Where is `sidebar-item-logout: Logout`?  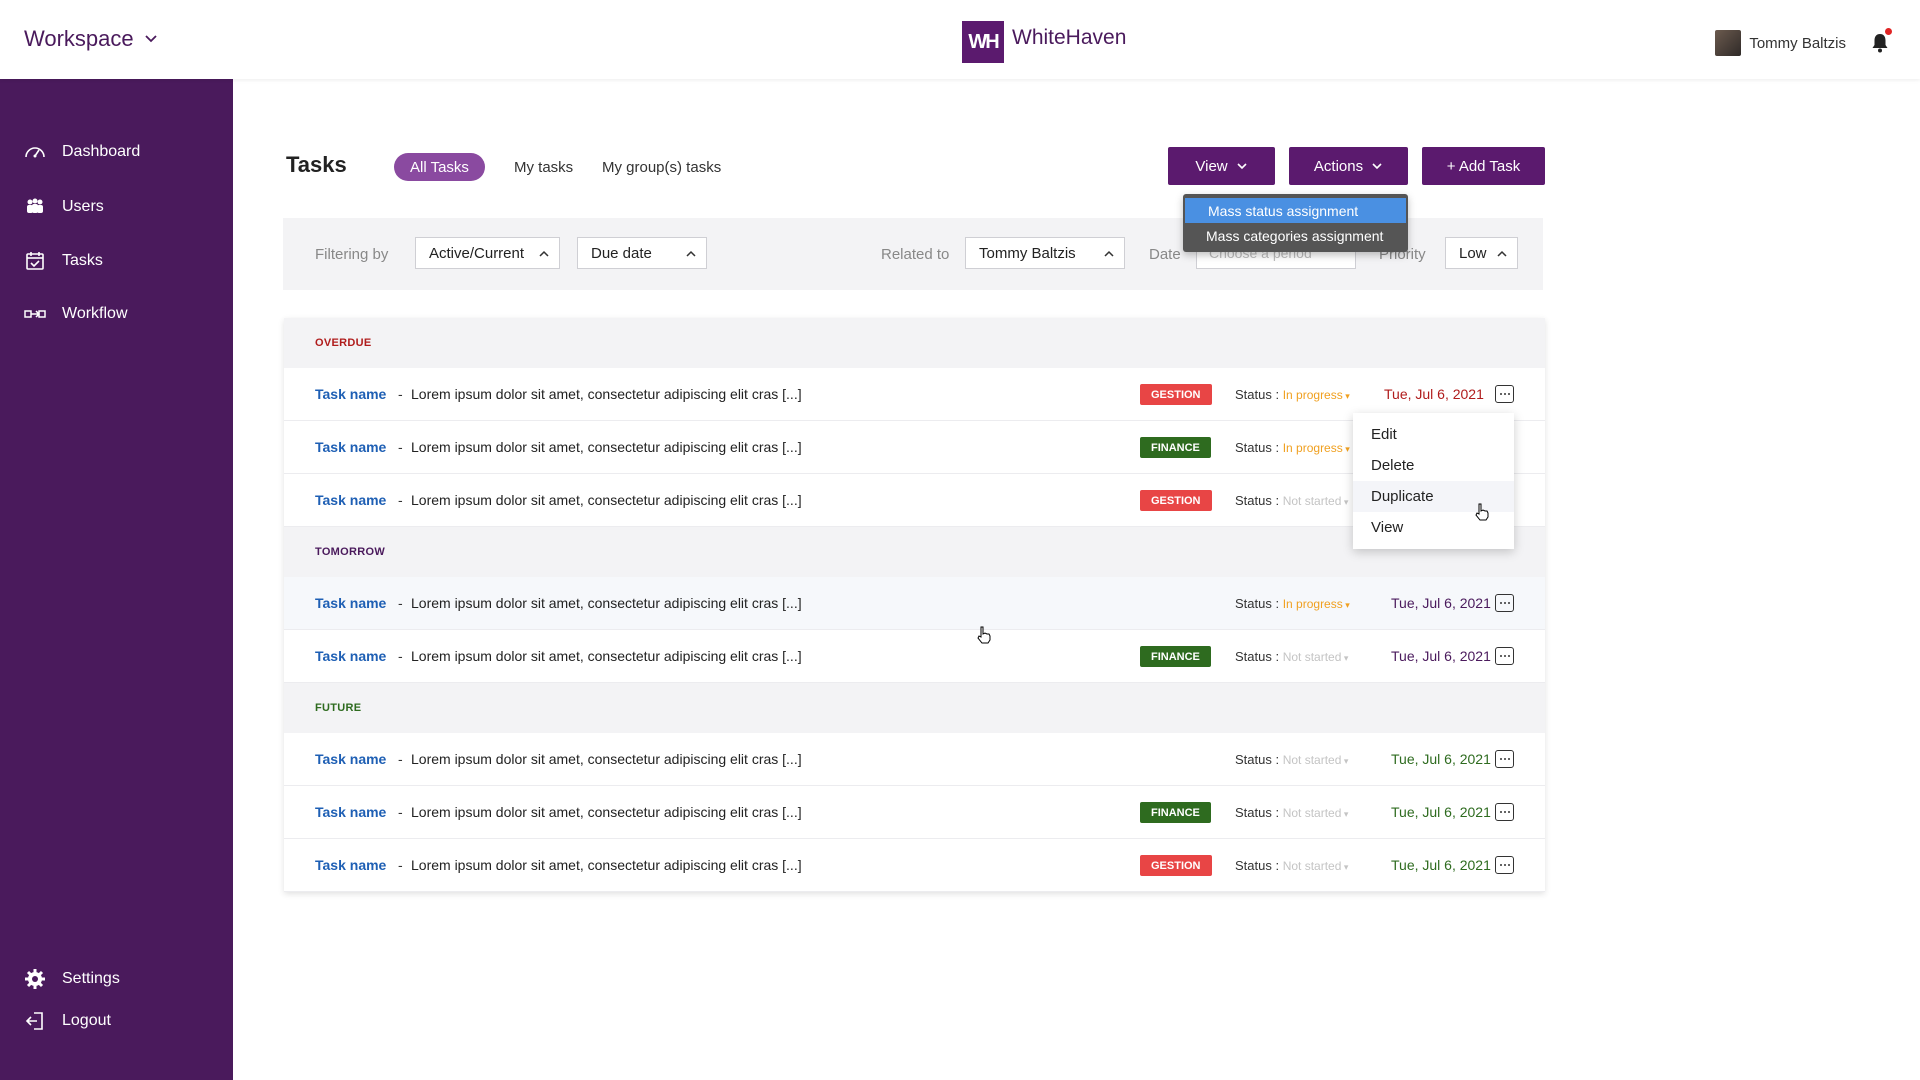
sidebar-item-logout: Logout is located at coordinates (67, 1021).